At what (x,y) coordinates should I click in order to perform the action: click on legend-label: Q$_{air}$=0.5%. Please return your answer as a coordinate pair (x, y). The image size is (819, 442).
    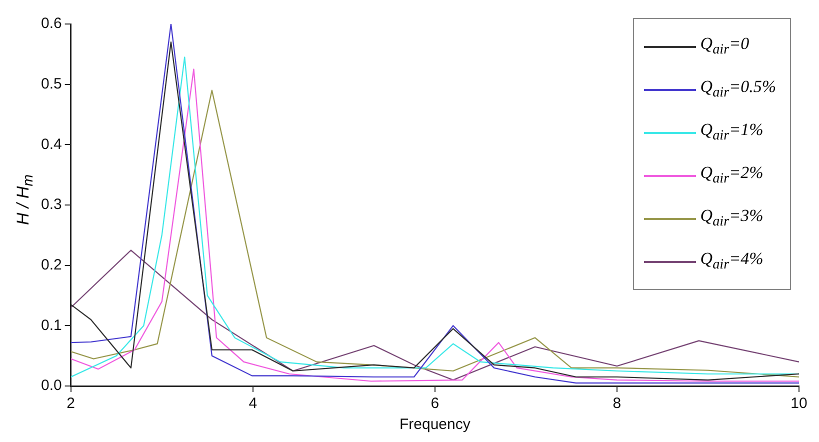
    Looking at the image, I should click on (738, 89).